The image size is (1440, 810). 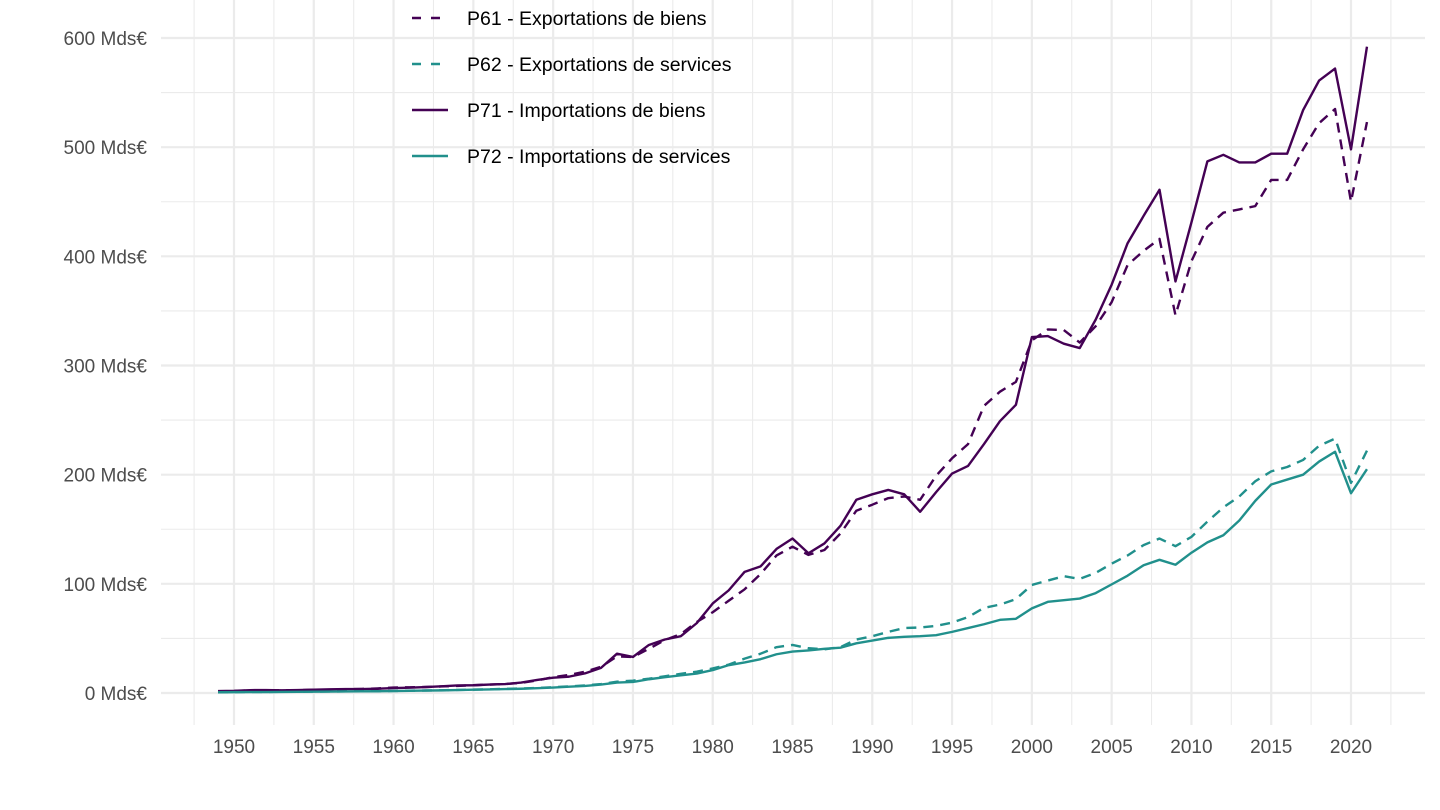 I want to click on y-tick-label: 200 Mds€, so click(x=106, y=476).